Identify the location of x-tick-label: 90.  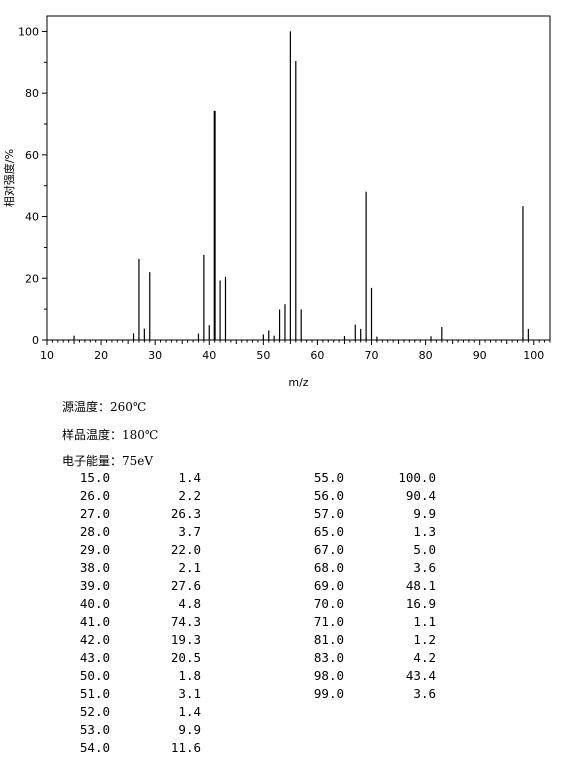
(480, 355).